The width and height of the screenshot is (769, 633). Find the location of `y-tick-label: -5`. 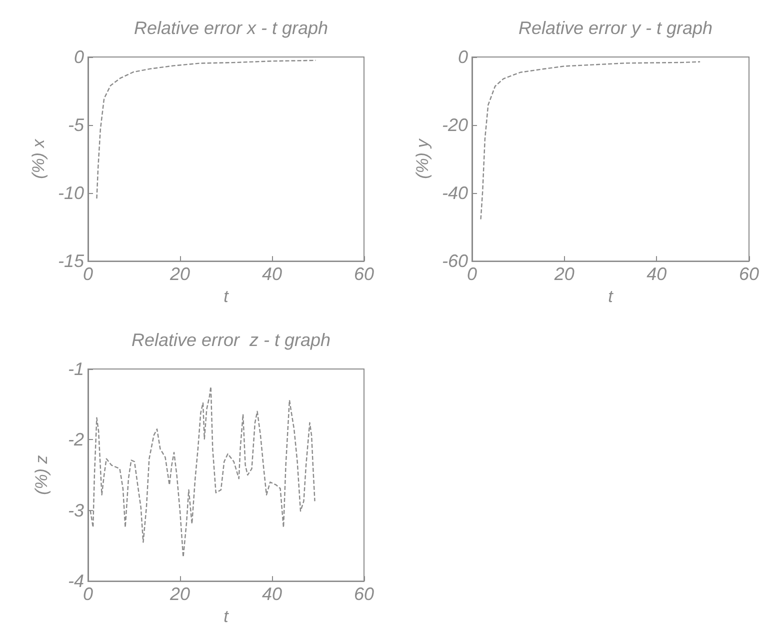

y-tick-label: -5 is located at coordinates (76, 125).